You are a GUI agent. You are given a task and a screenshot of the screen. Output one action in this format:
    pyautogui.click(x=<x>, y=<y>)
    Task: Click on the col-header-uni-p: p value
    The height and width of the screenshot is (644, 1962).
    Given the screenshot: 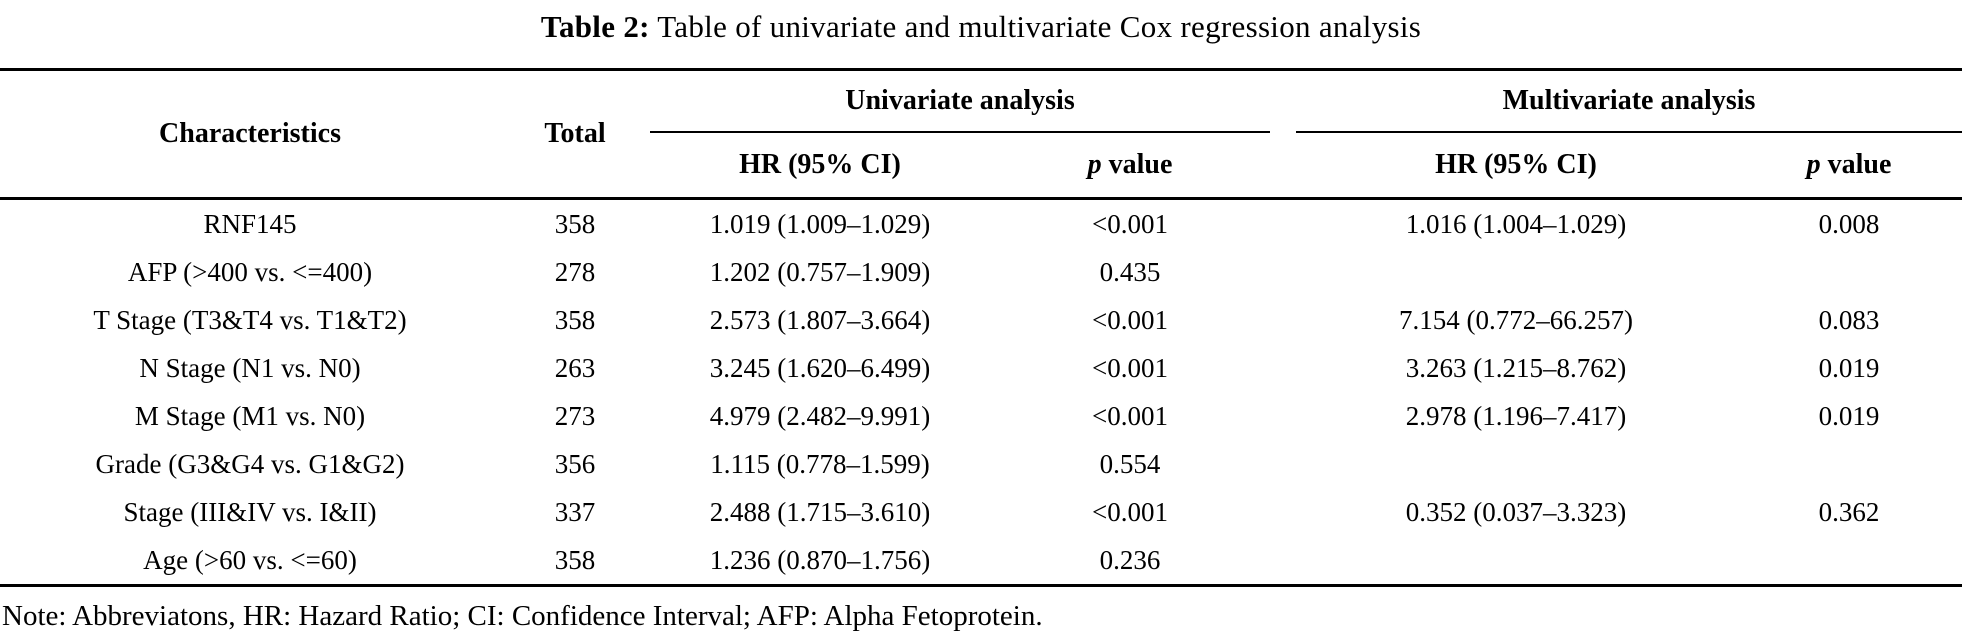 What is the action you would take?
    pyautogui.click(x=1130, y=166)
    